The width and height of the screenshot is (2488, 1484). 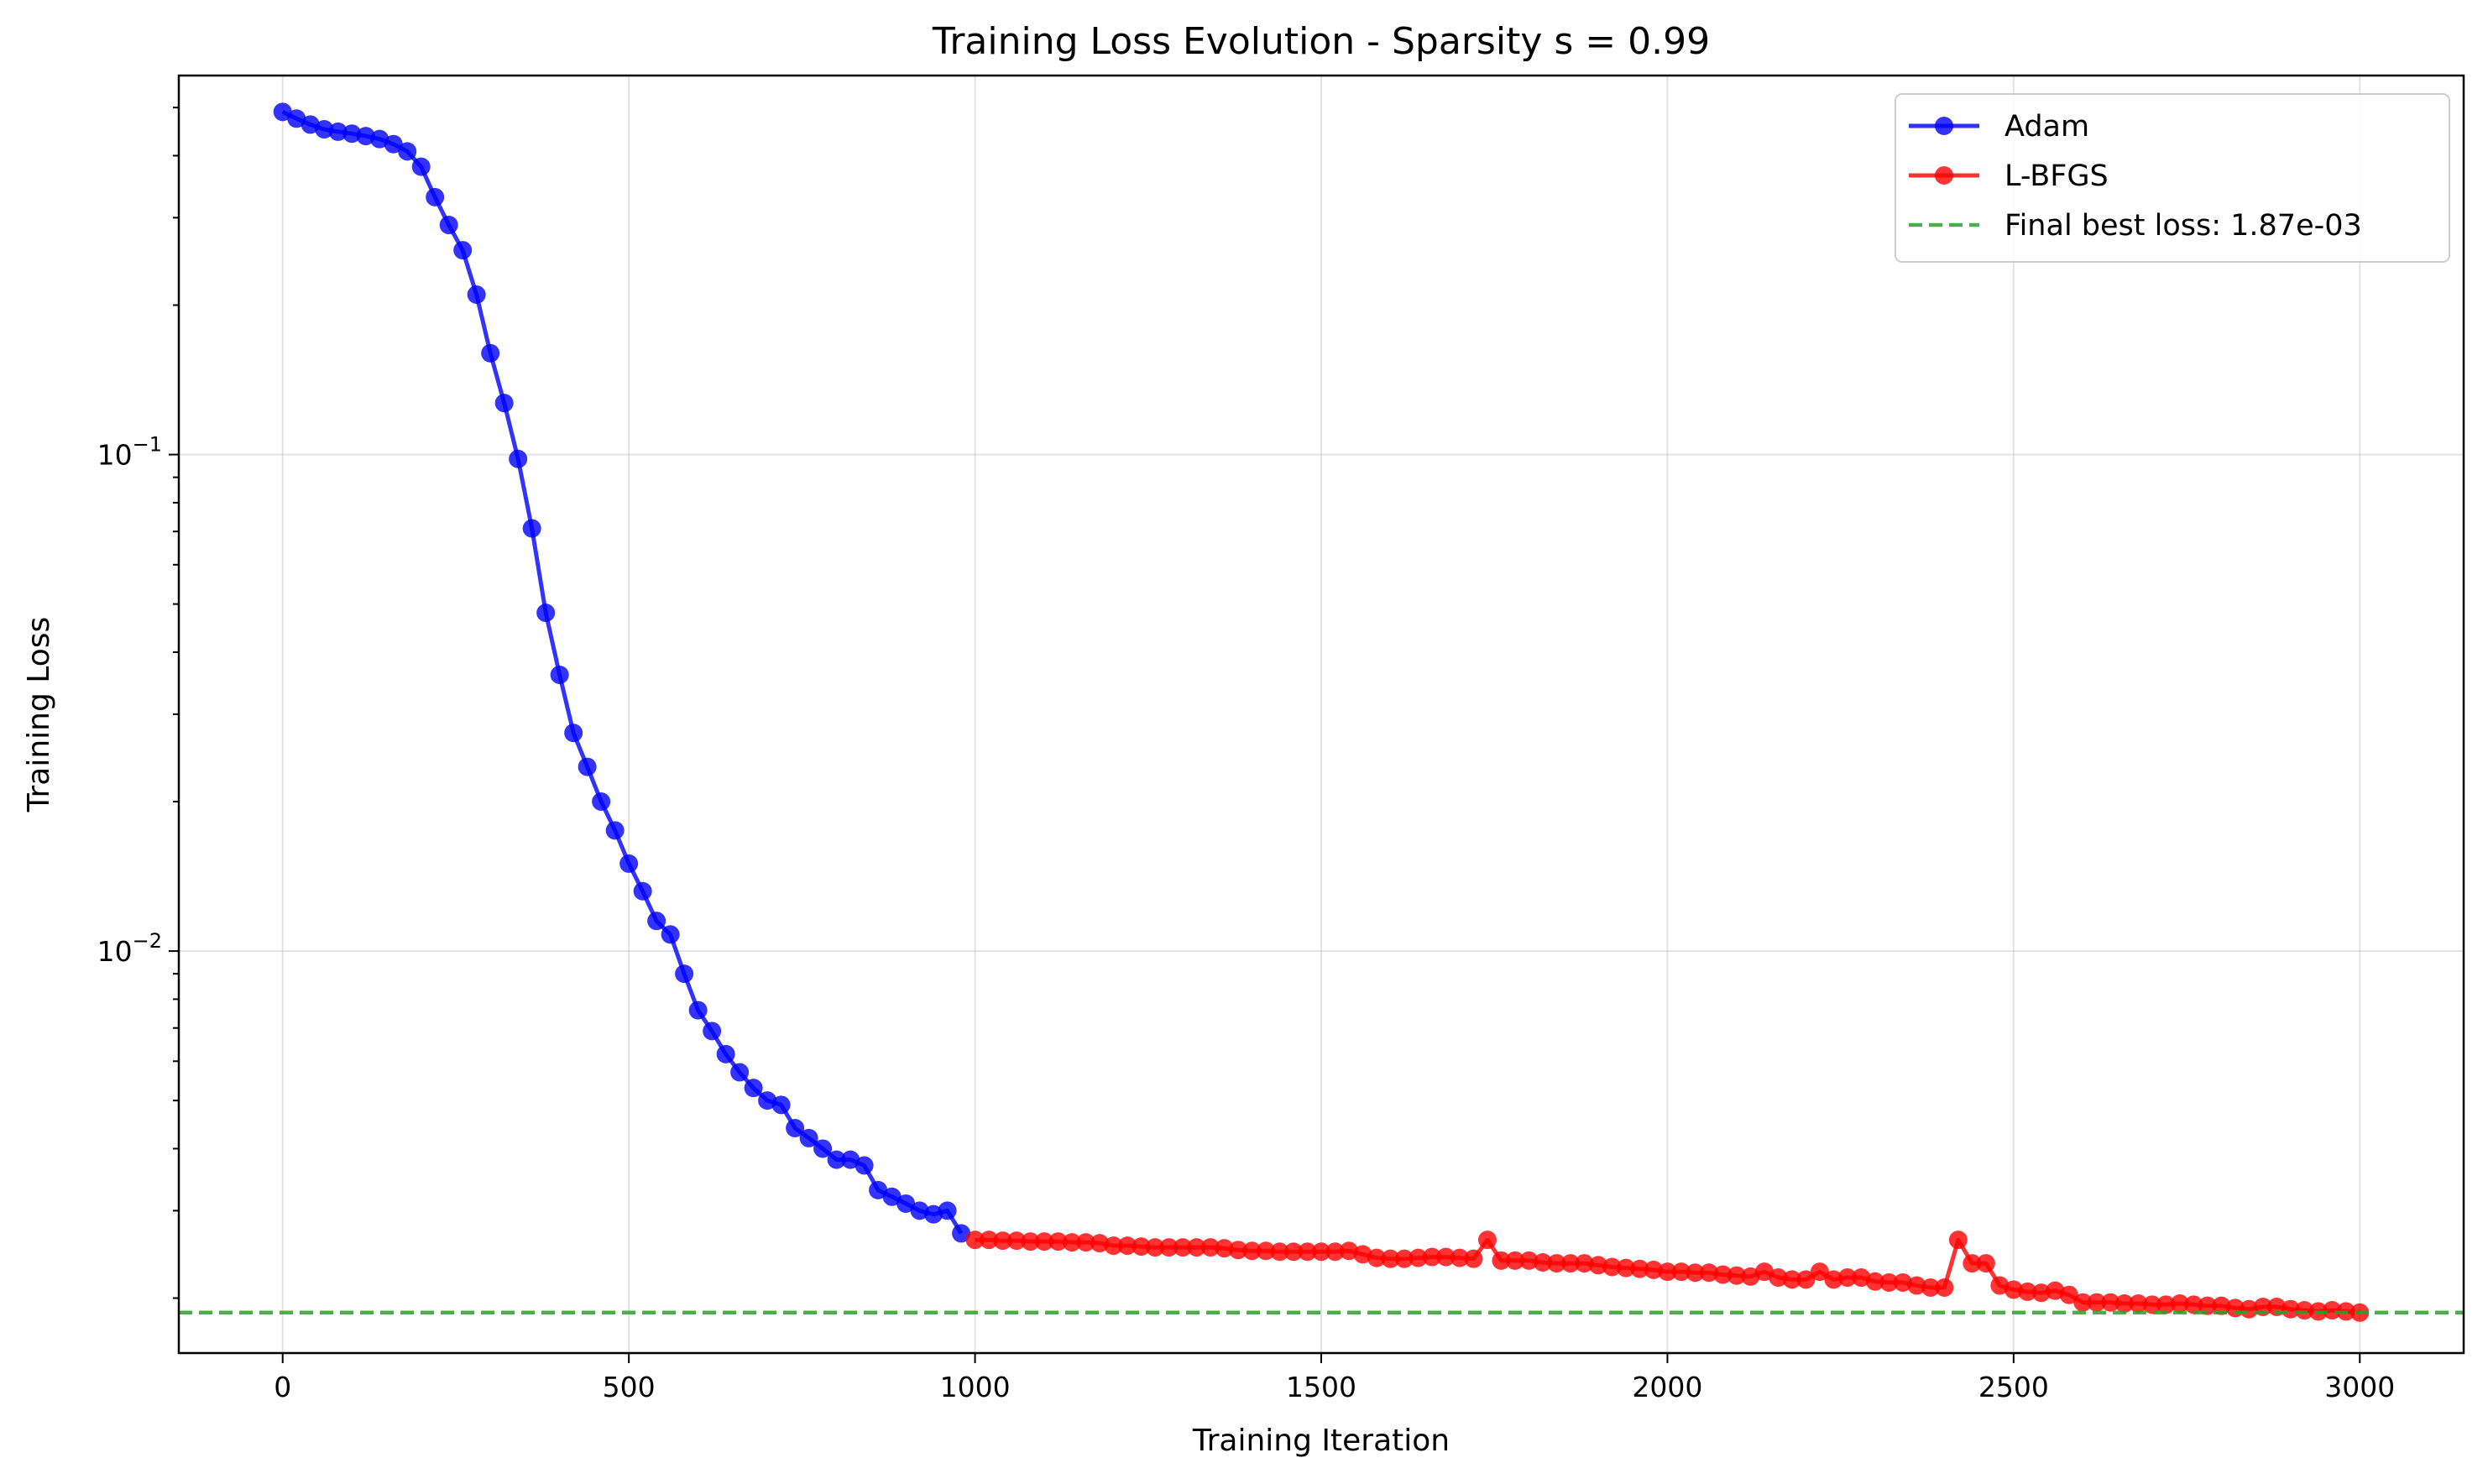 What do you see at coordinates (2047, 127) in the screenshot?
I see `legend-label: Adam` at bounding box center [2047, 127].